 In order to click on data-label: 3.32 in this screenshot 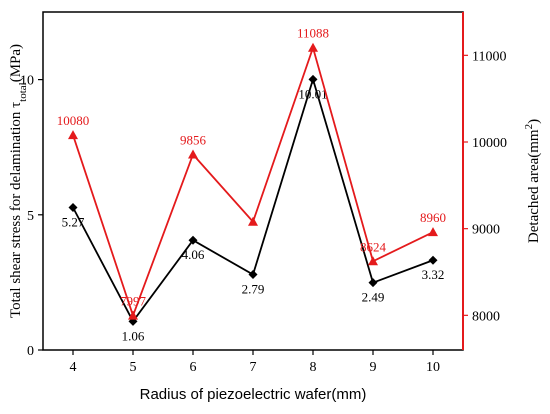, I will do `click(433, 274)`.